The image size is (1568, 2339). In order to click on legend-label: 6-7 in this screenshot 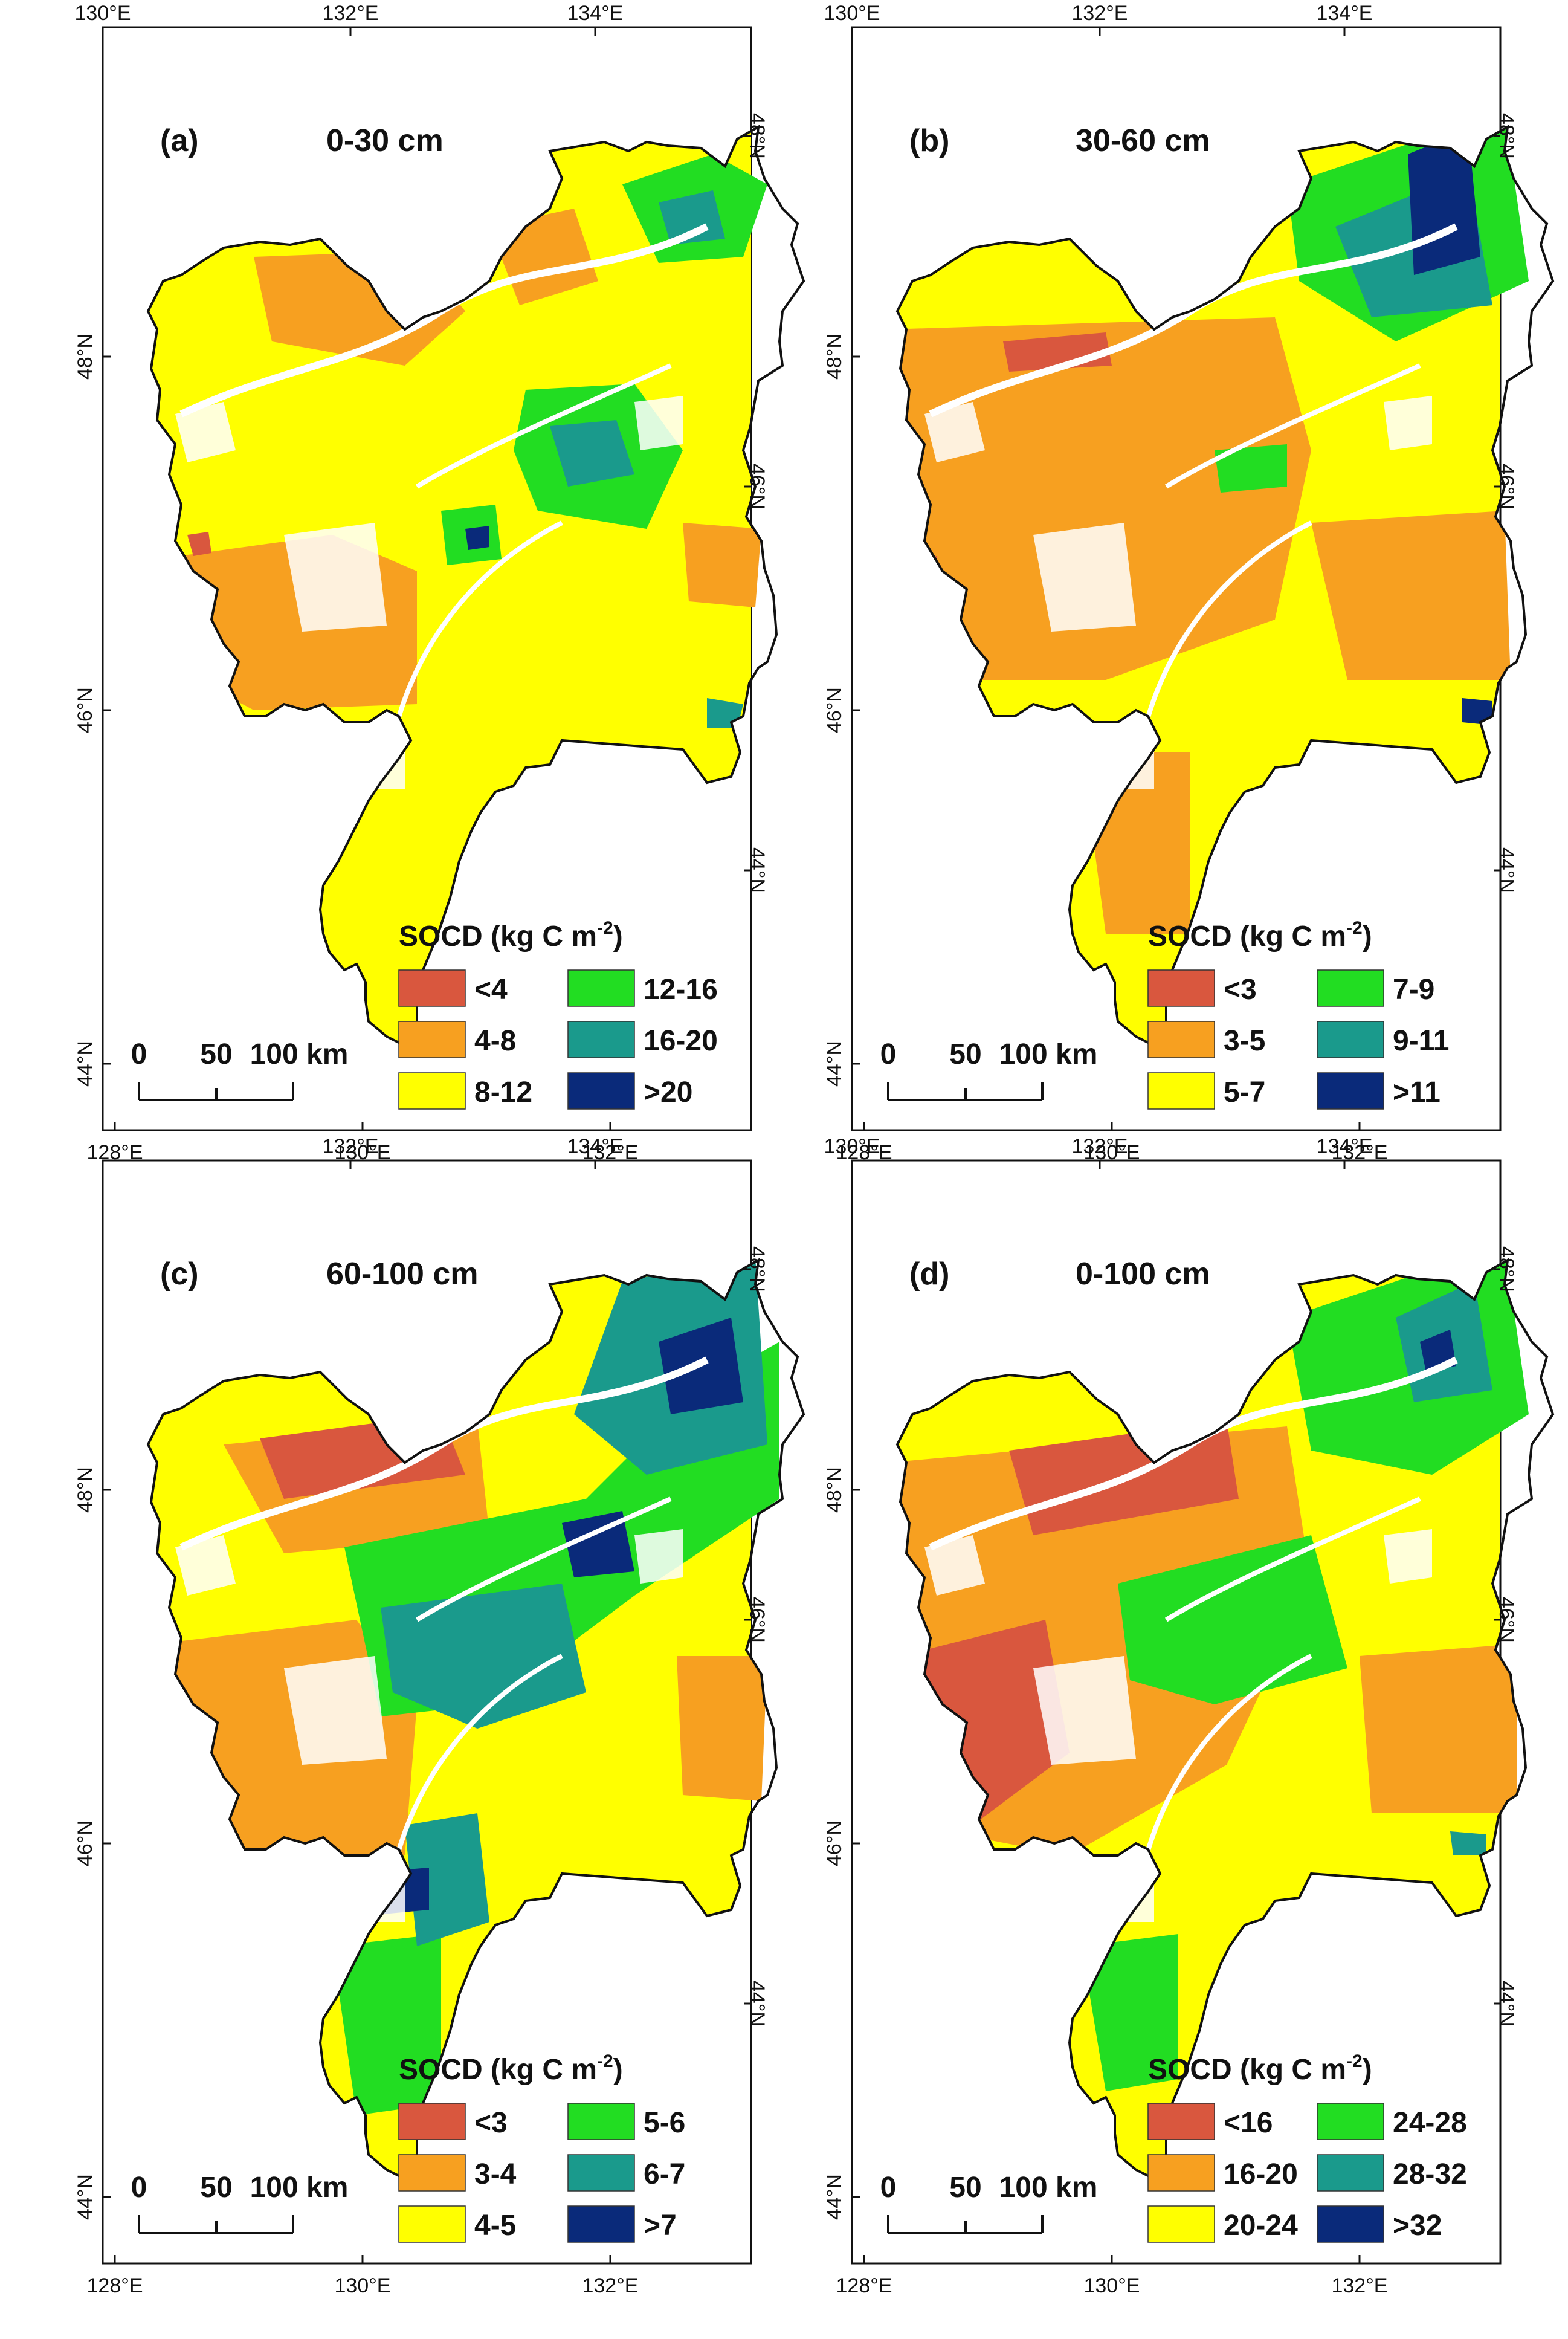, I will do `click(664, 2174)`.